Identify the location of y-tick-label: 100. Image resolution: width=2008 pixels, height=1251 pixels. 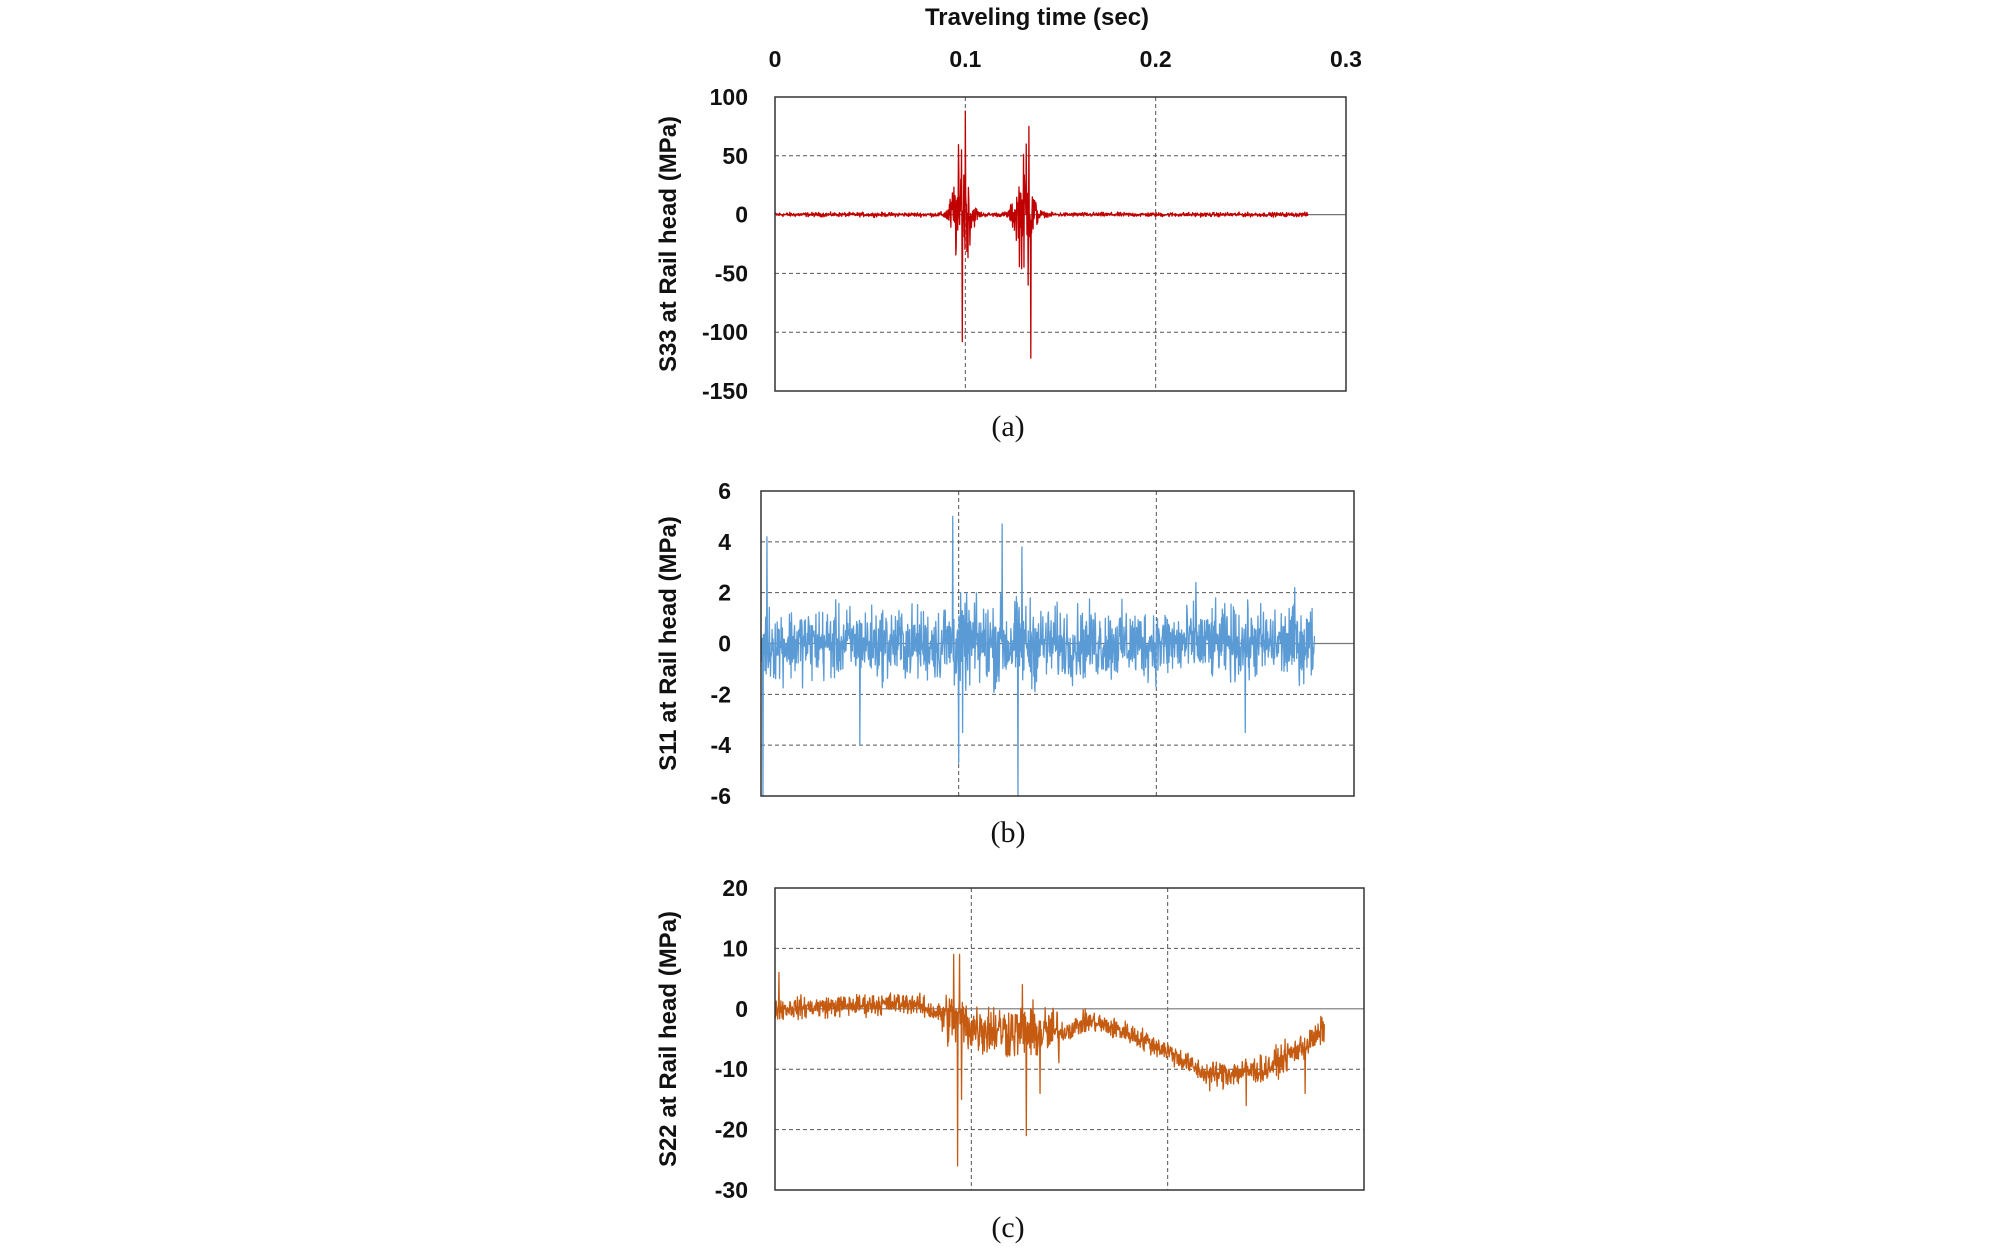
(729, 97).